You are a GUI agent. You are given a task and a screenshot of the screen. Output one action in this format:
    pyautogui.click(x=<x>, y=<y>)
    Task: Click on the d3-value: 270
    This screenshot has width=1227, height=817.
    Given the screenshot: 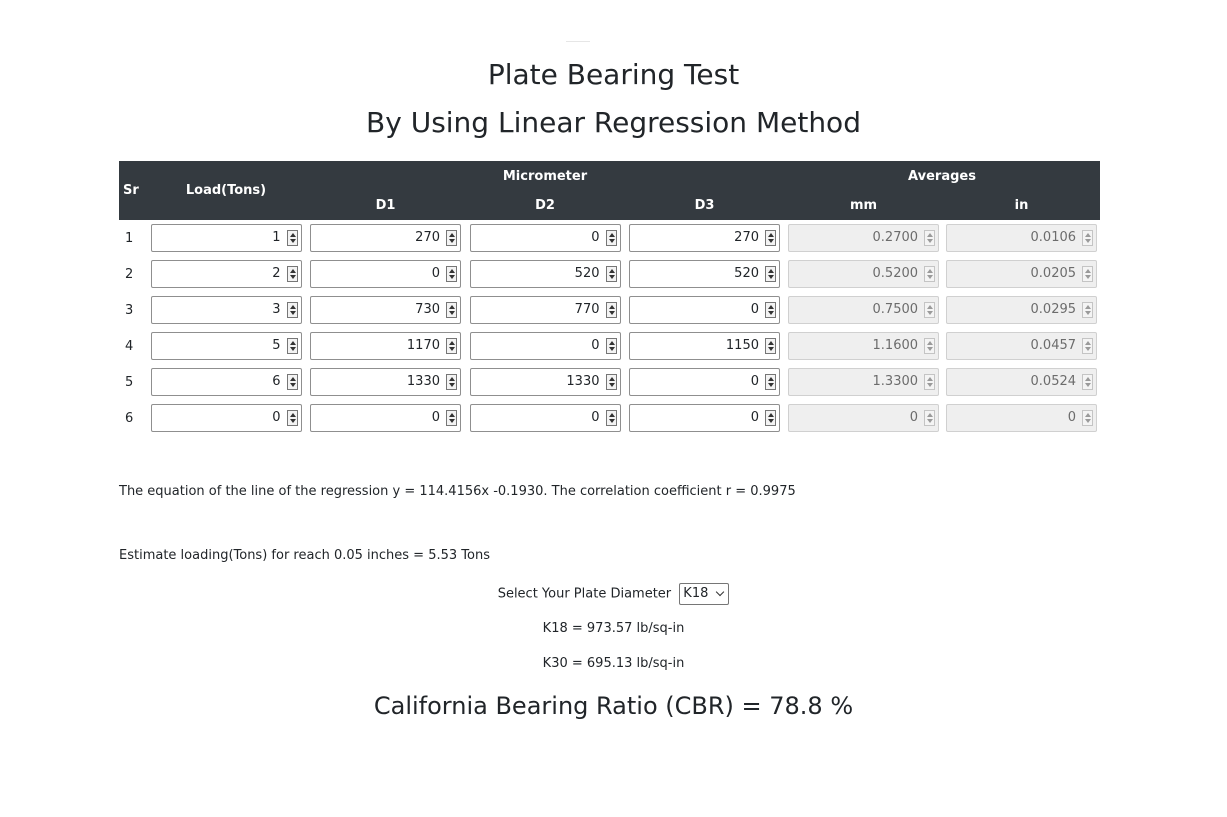 What is the action you would take?
    pyautogui.click(x=746, y=237)
    